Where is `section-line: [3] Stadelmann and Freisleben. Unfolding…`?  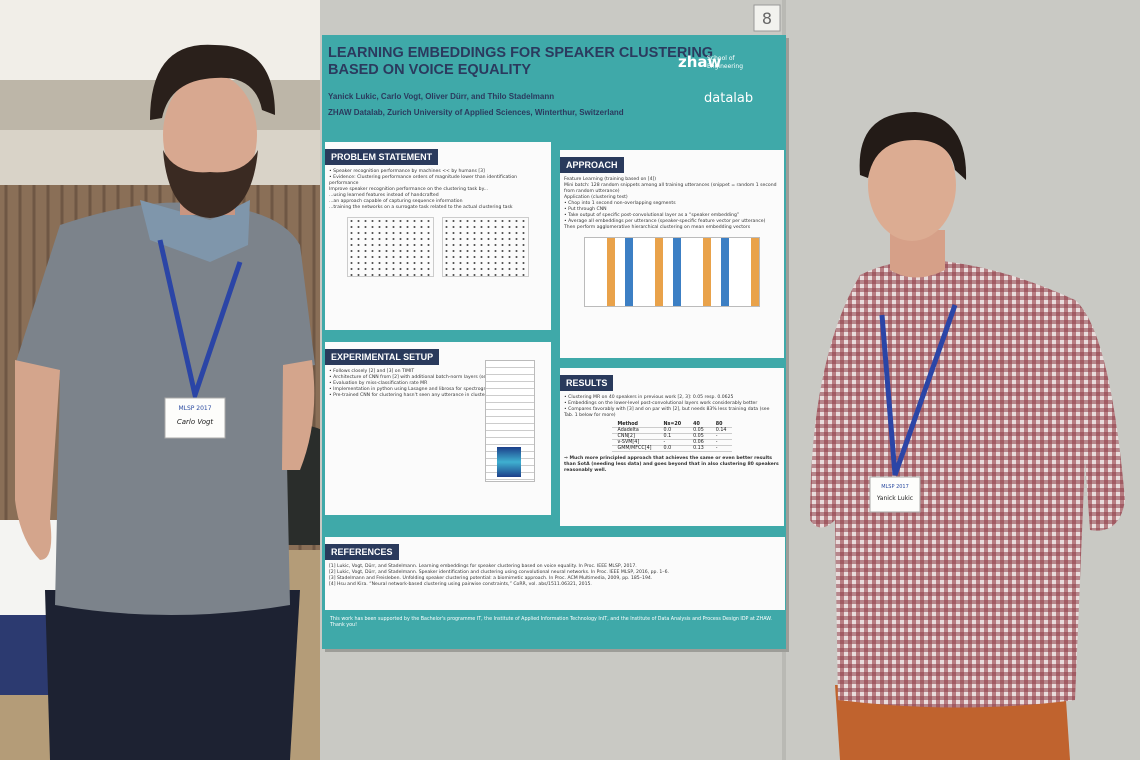
section-line: [3] Stadelmann and Freisleben. Unfolding… is located at coordinates (491, 578).